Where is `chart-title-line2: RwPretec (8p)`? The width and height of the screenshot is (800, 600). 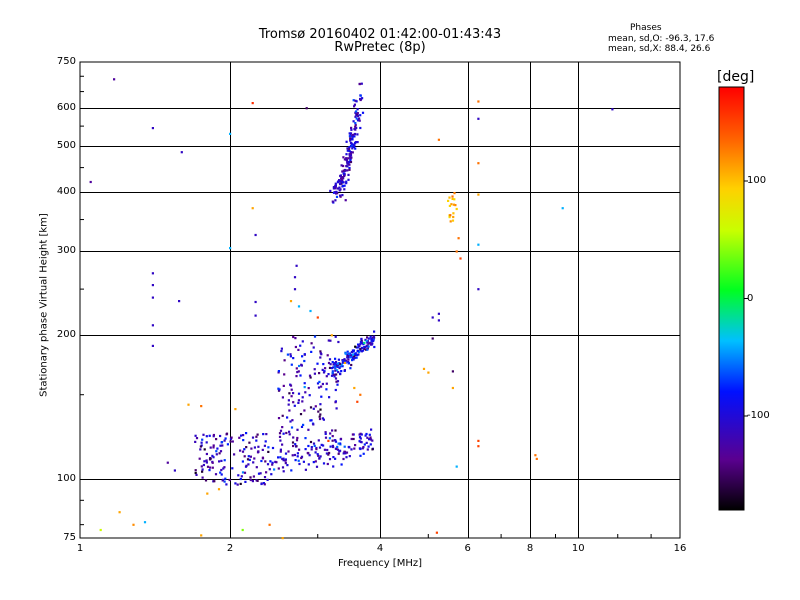
chart-title-line2: RwPretec (8p) is located at coordinates (380, 47).